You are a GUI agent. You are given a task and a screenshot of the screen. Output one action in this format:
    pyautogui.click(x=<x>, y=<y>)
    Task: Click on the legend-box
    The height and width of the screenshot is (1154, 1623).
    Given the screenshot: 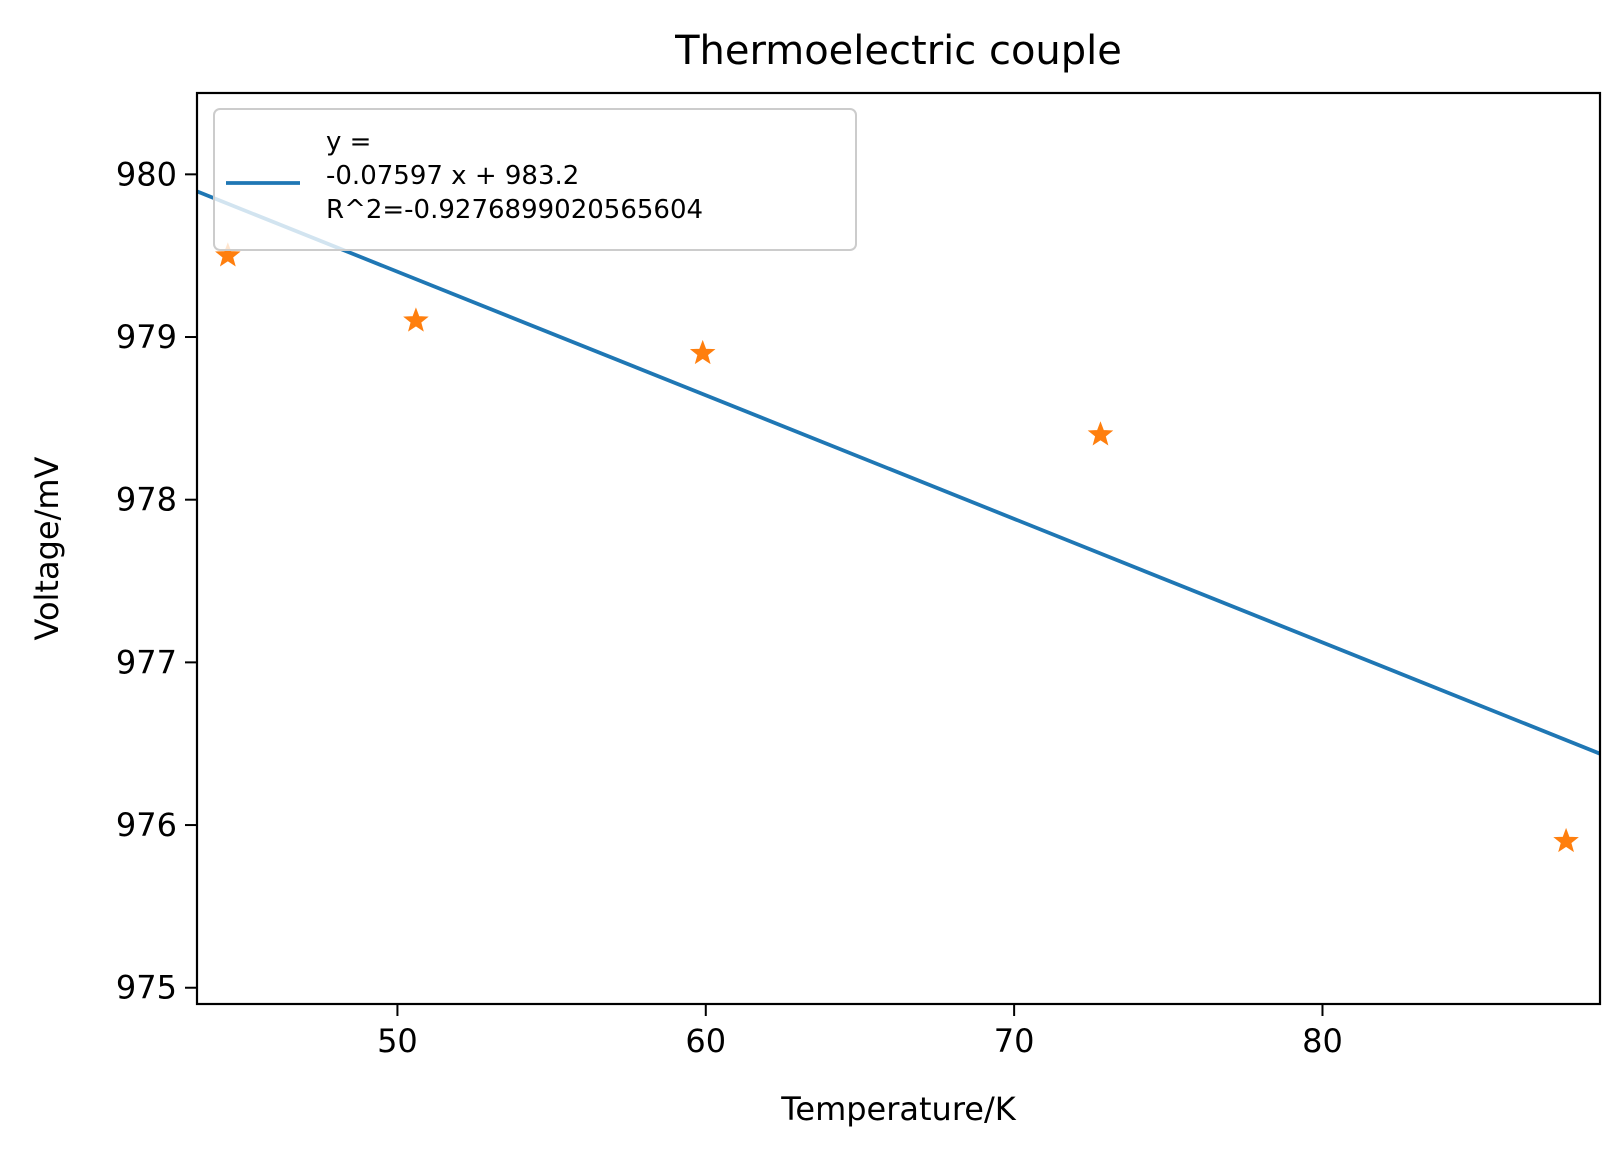 What is the action you would take?
    pyautogui.click(x=535, y=179)
    